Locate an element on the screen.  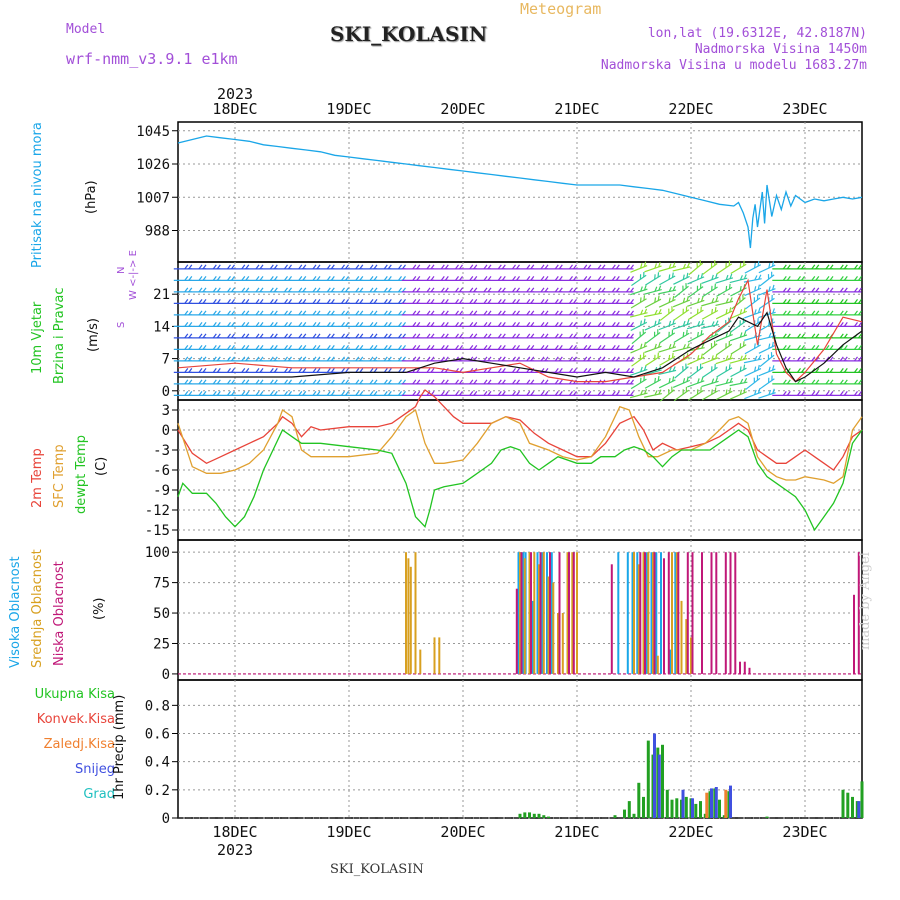
model-elevation-label: Nadmorska Visina u modelu 1683.27m is located at coordinates (733, 65).